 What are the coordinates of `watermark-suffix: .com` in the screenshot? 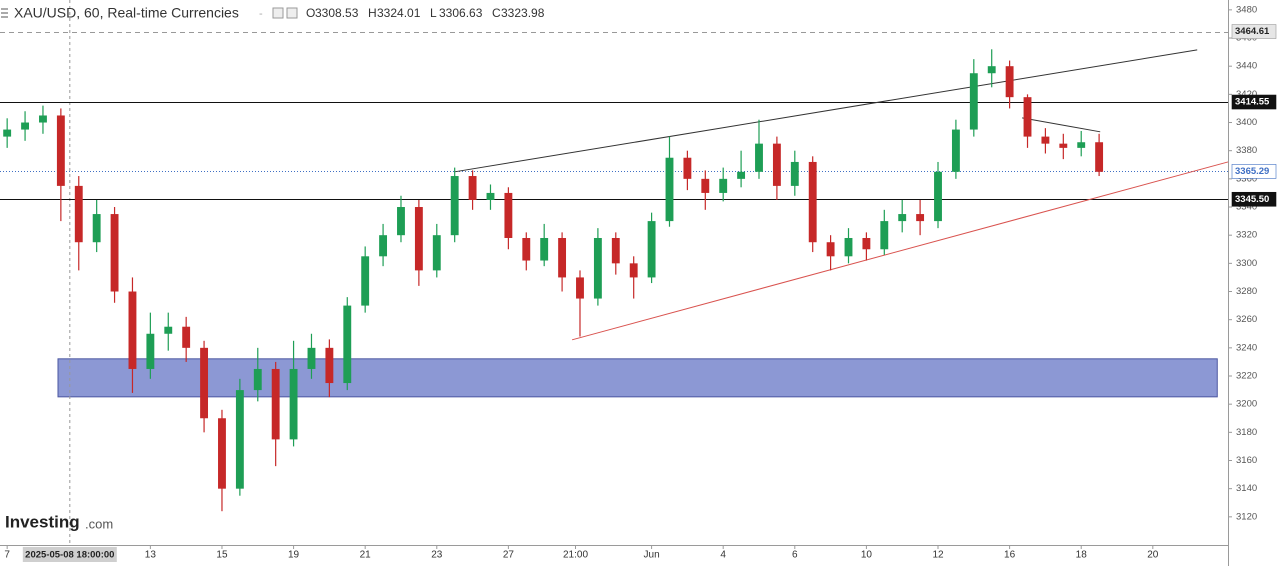 It's located at (99, 523).